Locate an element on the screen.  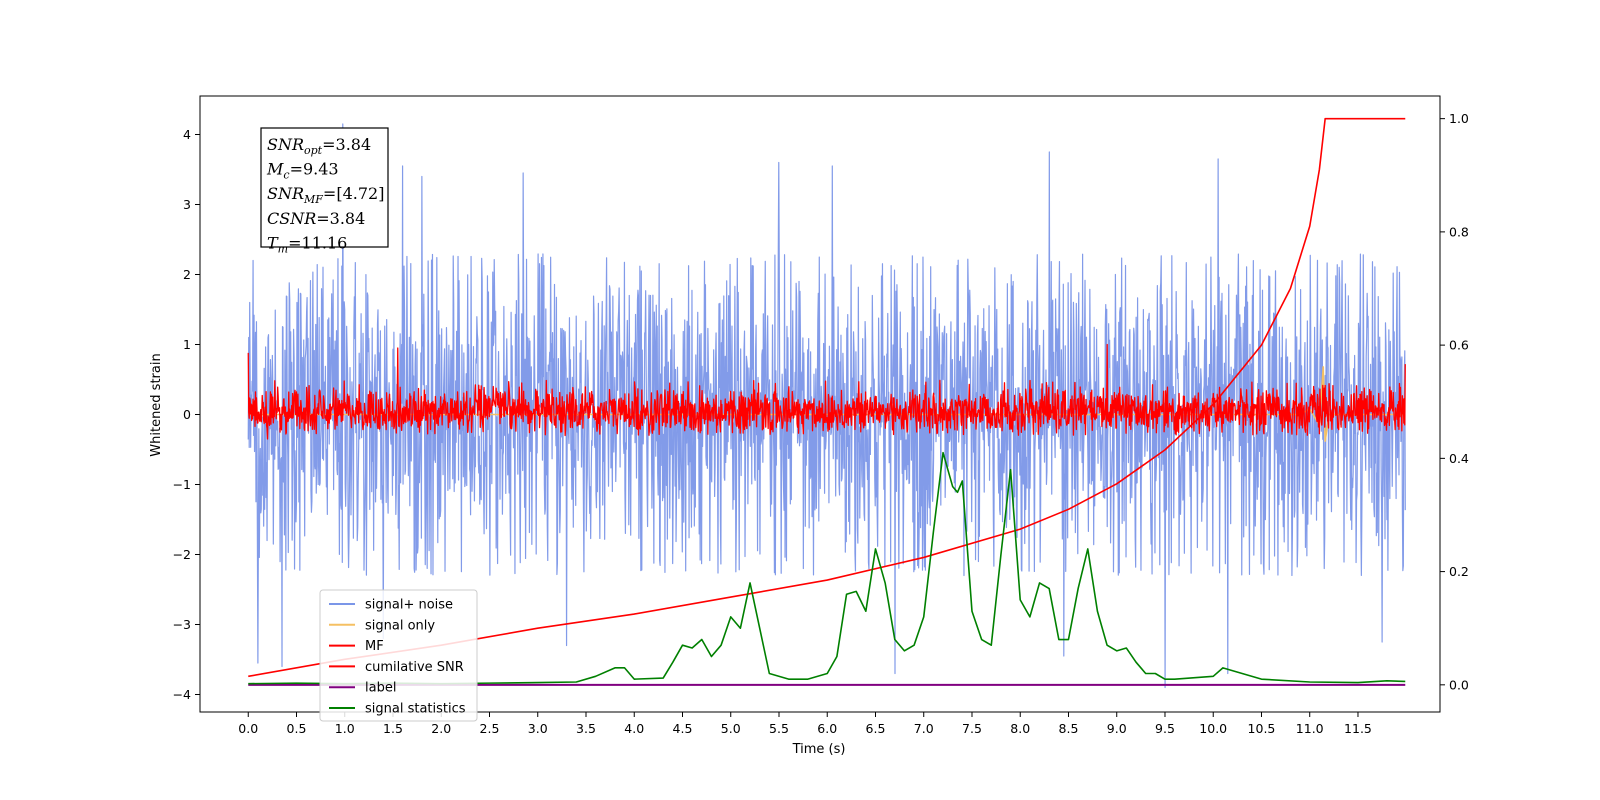
legend-item: signal+ noise is located at coordinates (391, 605).